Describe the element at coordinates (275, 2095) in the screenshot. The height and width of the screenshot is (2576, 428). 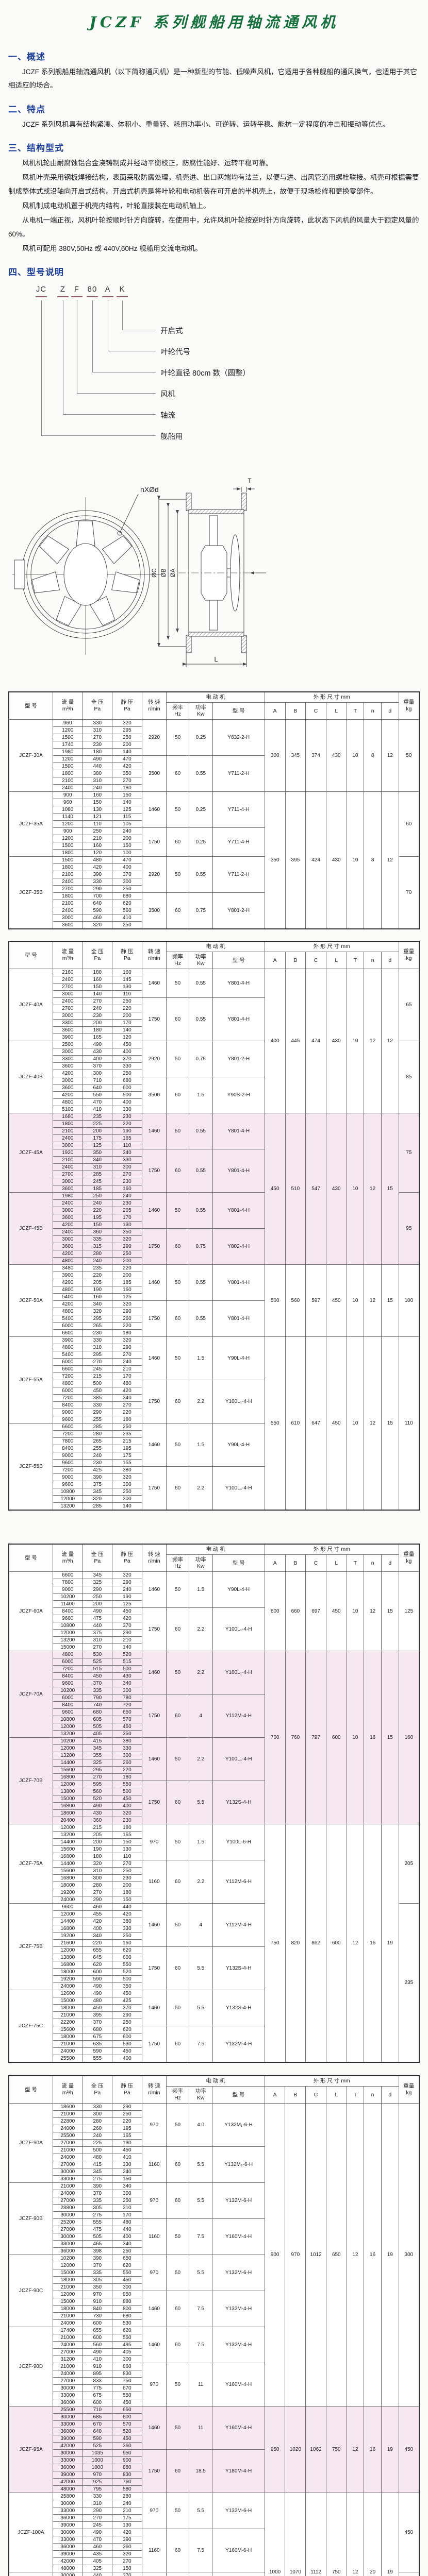
I see `header-dim-A: A` at that location.